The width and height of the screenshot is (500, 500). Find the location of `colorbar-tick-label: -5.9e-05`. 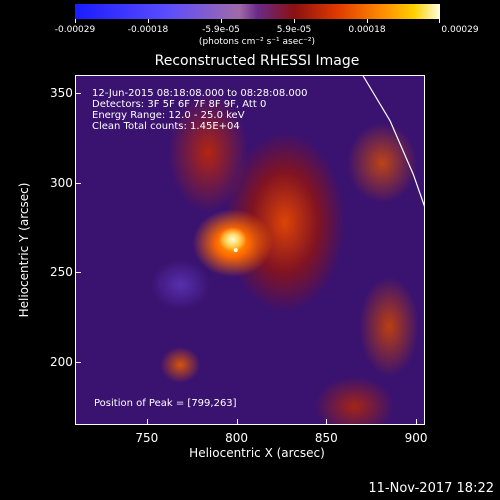

colorbar-tick-label: -5.9e-05 is located at coordinates (221, 30).